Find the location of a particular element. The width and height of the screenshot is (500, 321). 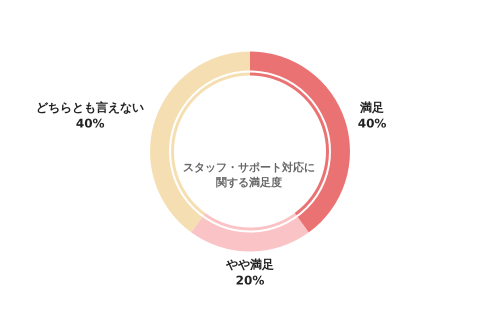

slice-label: やや満足 is located at coordinates (249, 265).